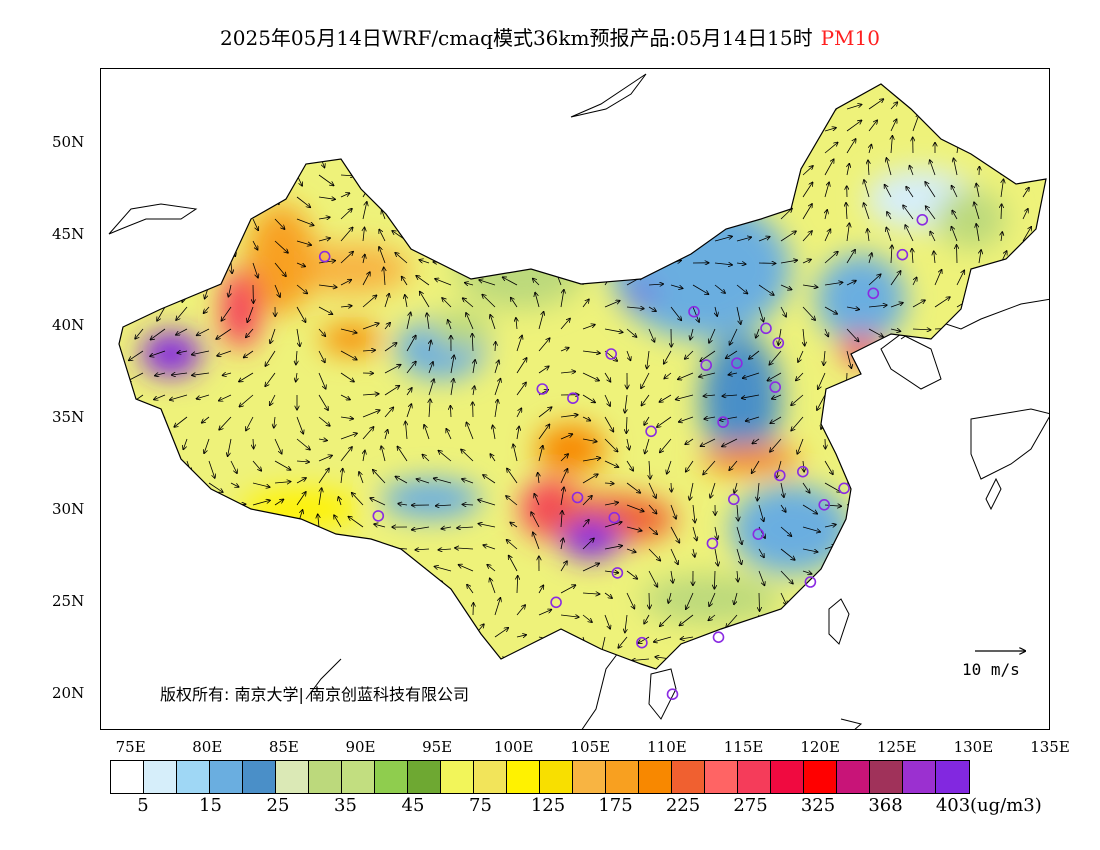  Describe the element at coordinates (850, 38) in the screenshot. I see `pollutant-label: PM10` at that location.